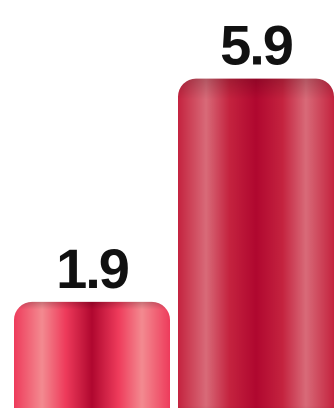  I want to click on data-label-2: 5.9, so click(256, 45).